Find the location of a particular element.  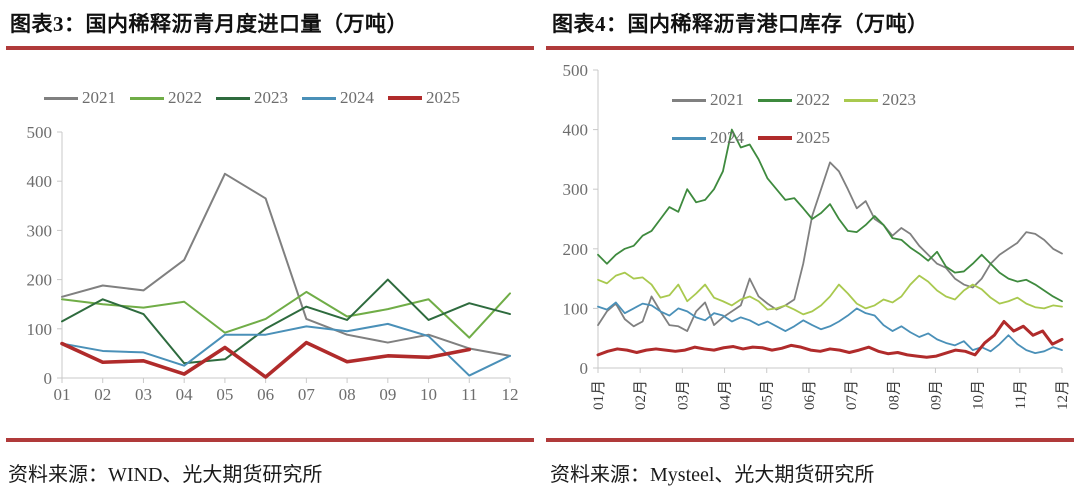

svg-text: 07 is located at coordinates (307, 394).